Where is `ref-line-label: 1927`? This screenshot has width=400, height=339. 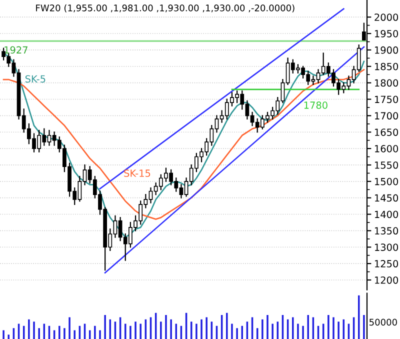
ref-line-label: 1927 is located at coordinates (16, 50).